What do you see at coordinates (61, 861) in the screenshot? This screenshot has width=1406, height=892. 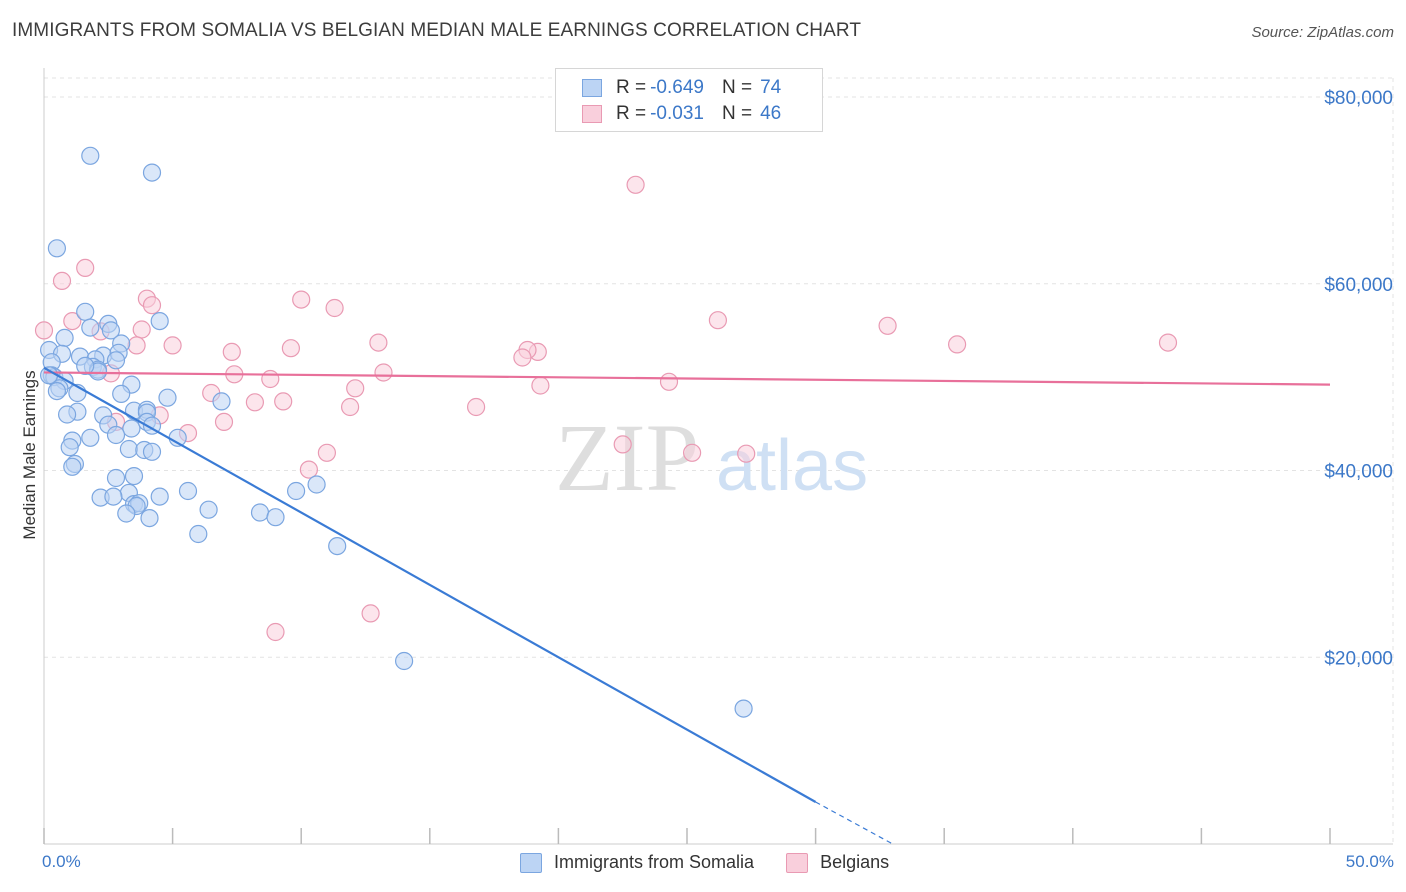 I see `x-tick-min: 0.0%` at bounding box center [61, 861].